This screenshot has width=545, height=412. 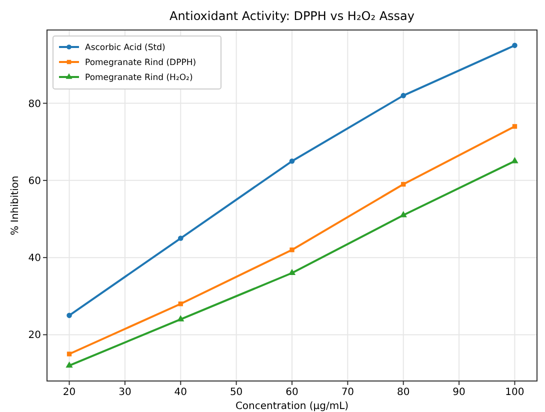 I want to click on y-tick-label: 20, so click(x=34, y=336).